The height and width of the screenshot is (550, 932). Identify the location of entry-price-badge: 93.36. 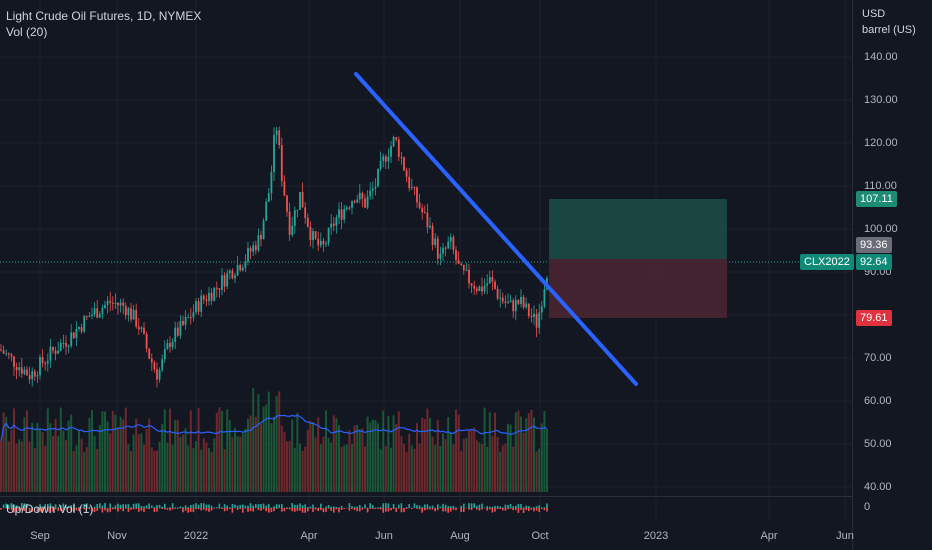
(874, 245).